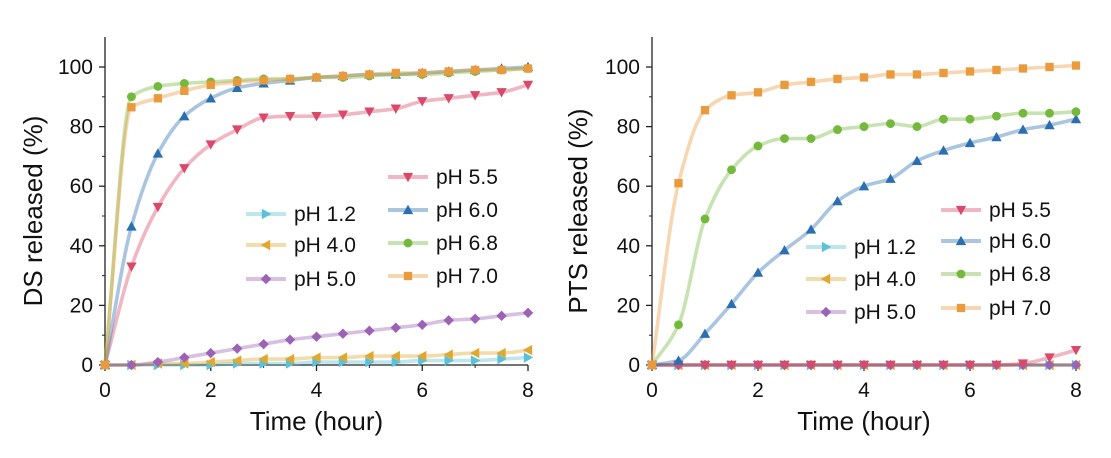 The width and height of the screenshot is (1111, 458). Describe the element at coordinates (970, 390) in the screenshot. I see `x-tick-label: 6` at that location.